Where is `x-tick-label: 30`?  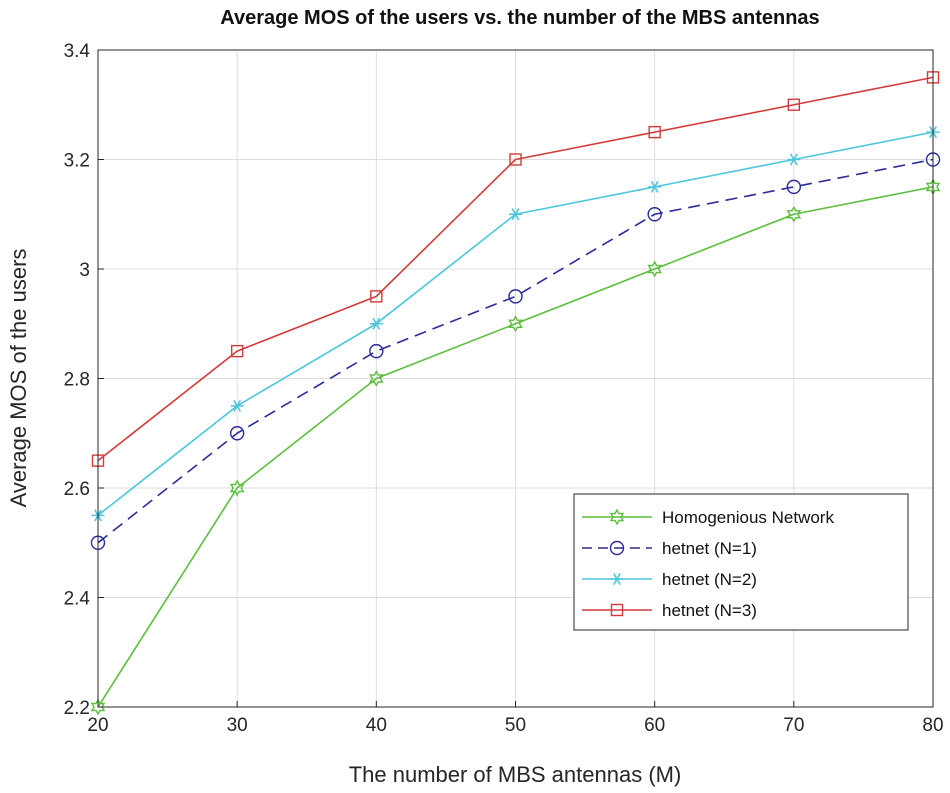
x-tick-label: 30 is located at coordinates (237, 725).